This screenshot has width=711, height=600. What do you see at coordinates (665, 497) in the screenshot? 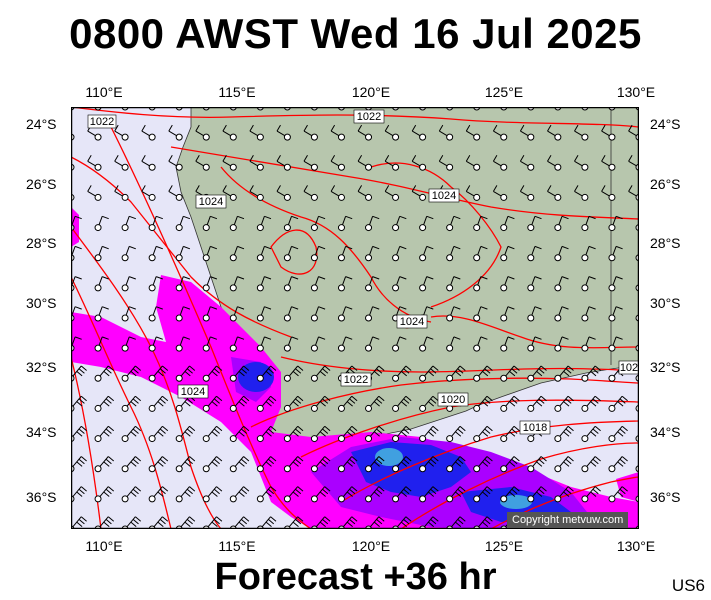
I see `lat-label-right-36: 36°S` at bounding box center [665, 497].